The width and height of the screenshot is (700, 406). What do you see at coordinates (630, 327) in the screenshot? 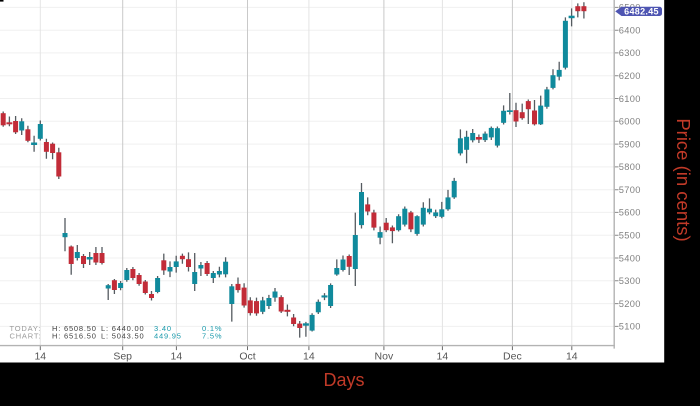
I see `svg-text: 5100` at bounding box center [630, 327].